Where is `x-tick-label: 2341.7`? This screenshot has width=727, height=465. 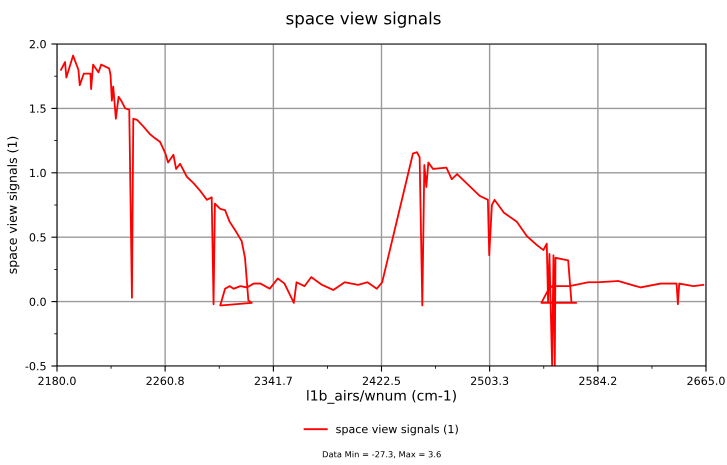
x-tick-label: 2341.7 is located at coordinates (273, 381).